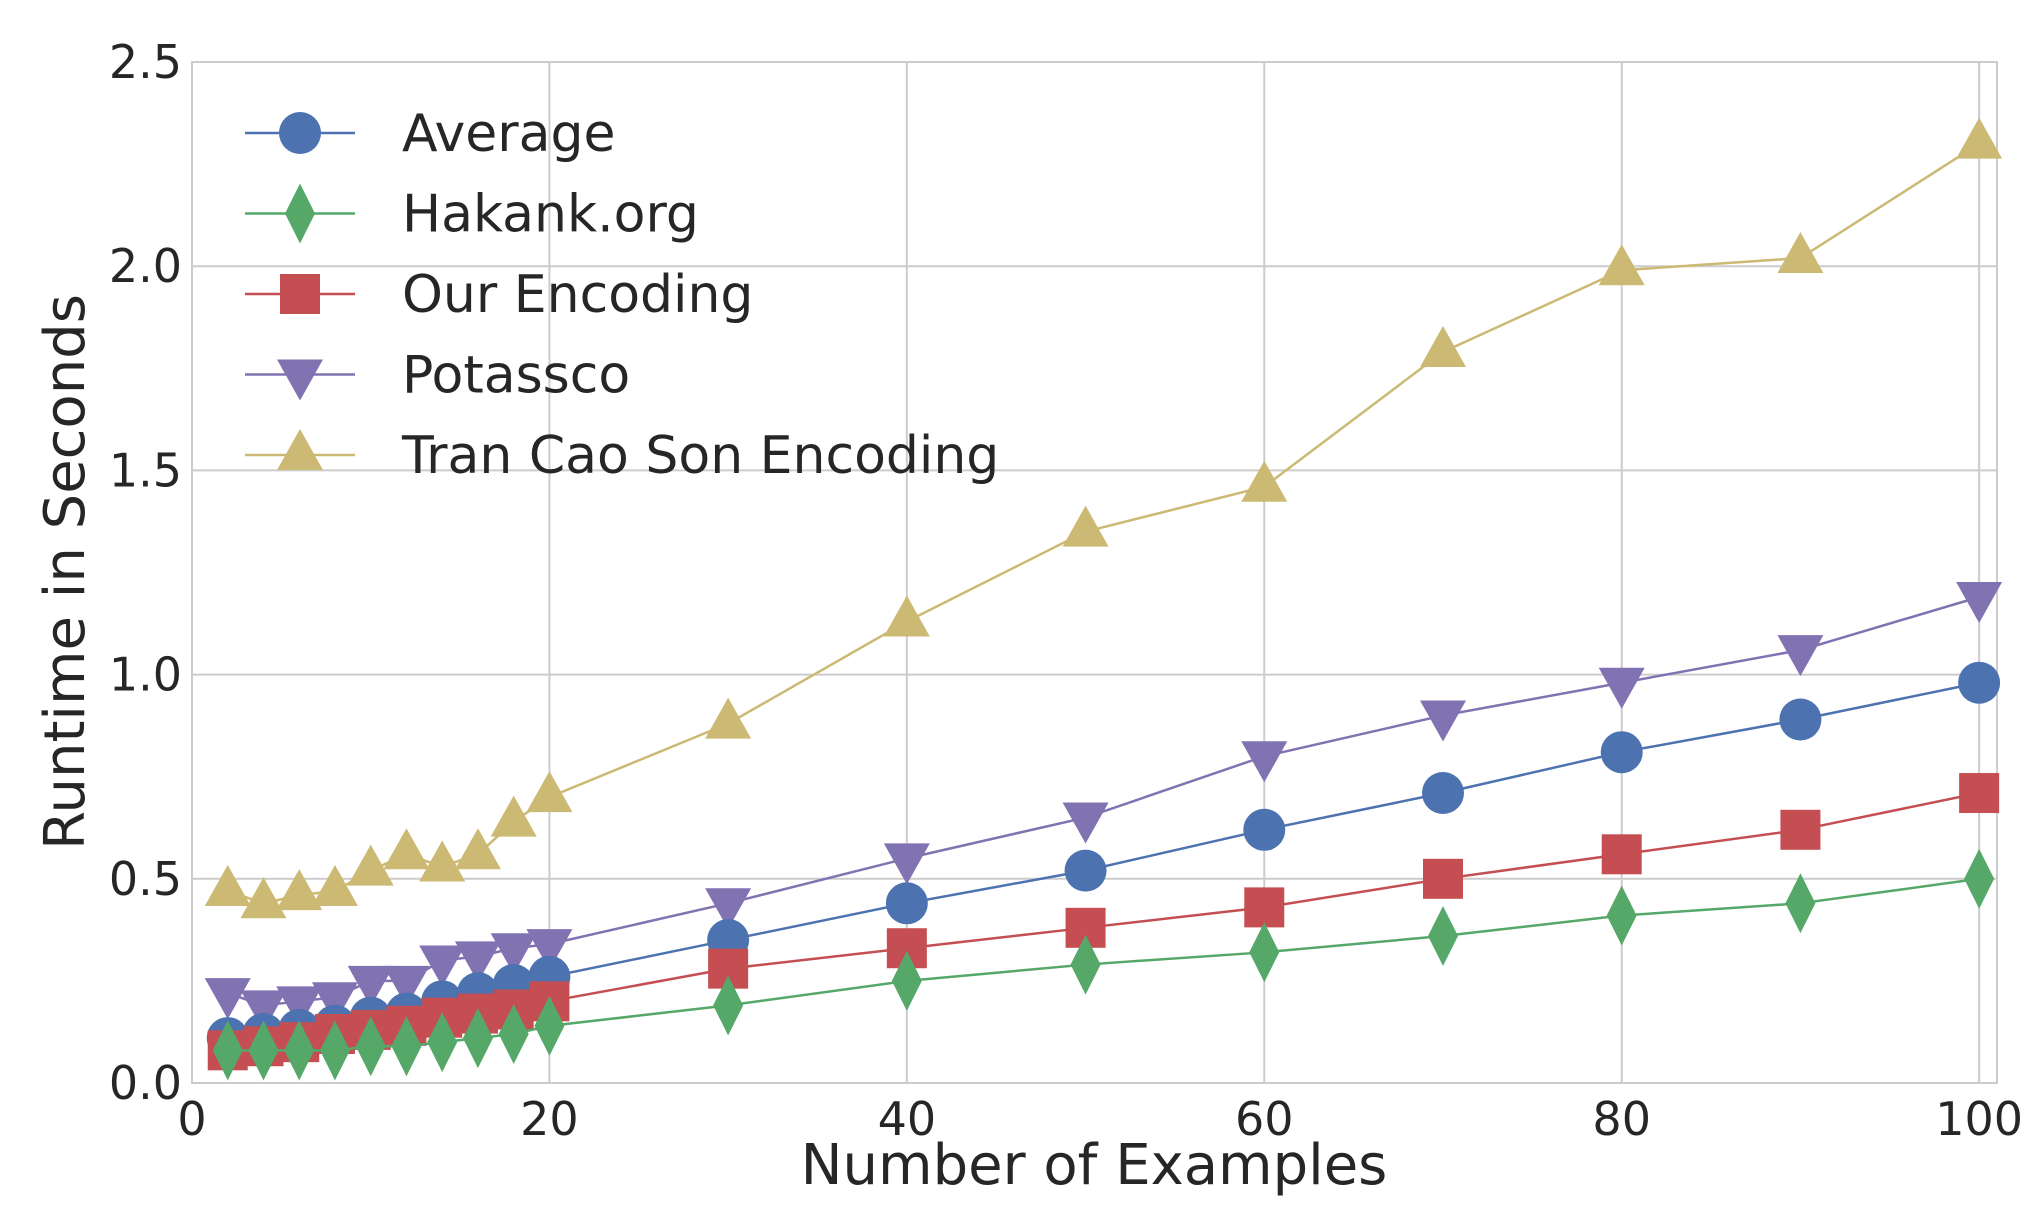  What do you see at coordinates (145, 675) in the screenshot?
I see `y-tick-label: 1.0` at bounding box center [145, 675].